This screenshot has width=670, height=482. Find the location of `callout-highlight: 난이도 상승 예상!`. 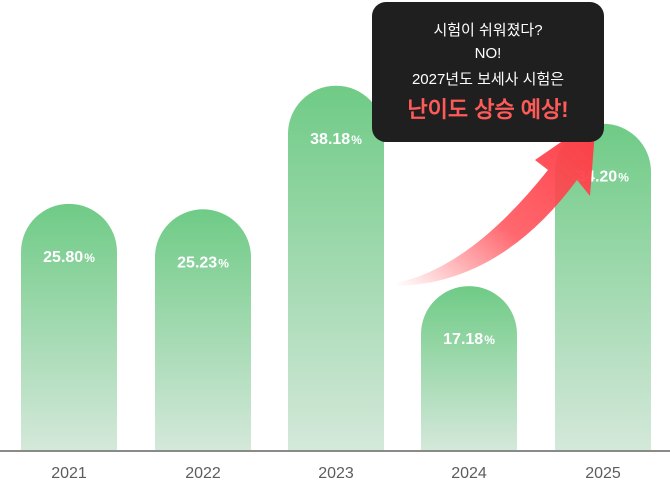

callout-highlight: 난이도 상승 예상! is located at coordinates (487, 109).